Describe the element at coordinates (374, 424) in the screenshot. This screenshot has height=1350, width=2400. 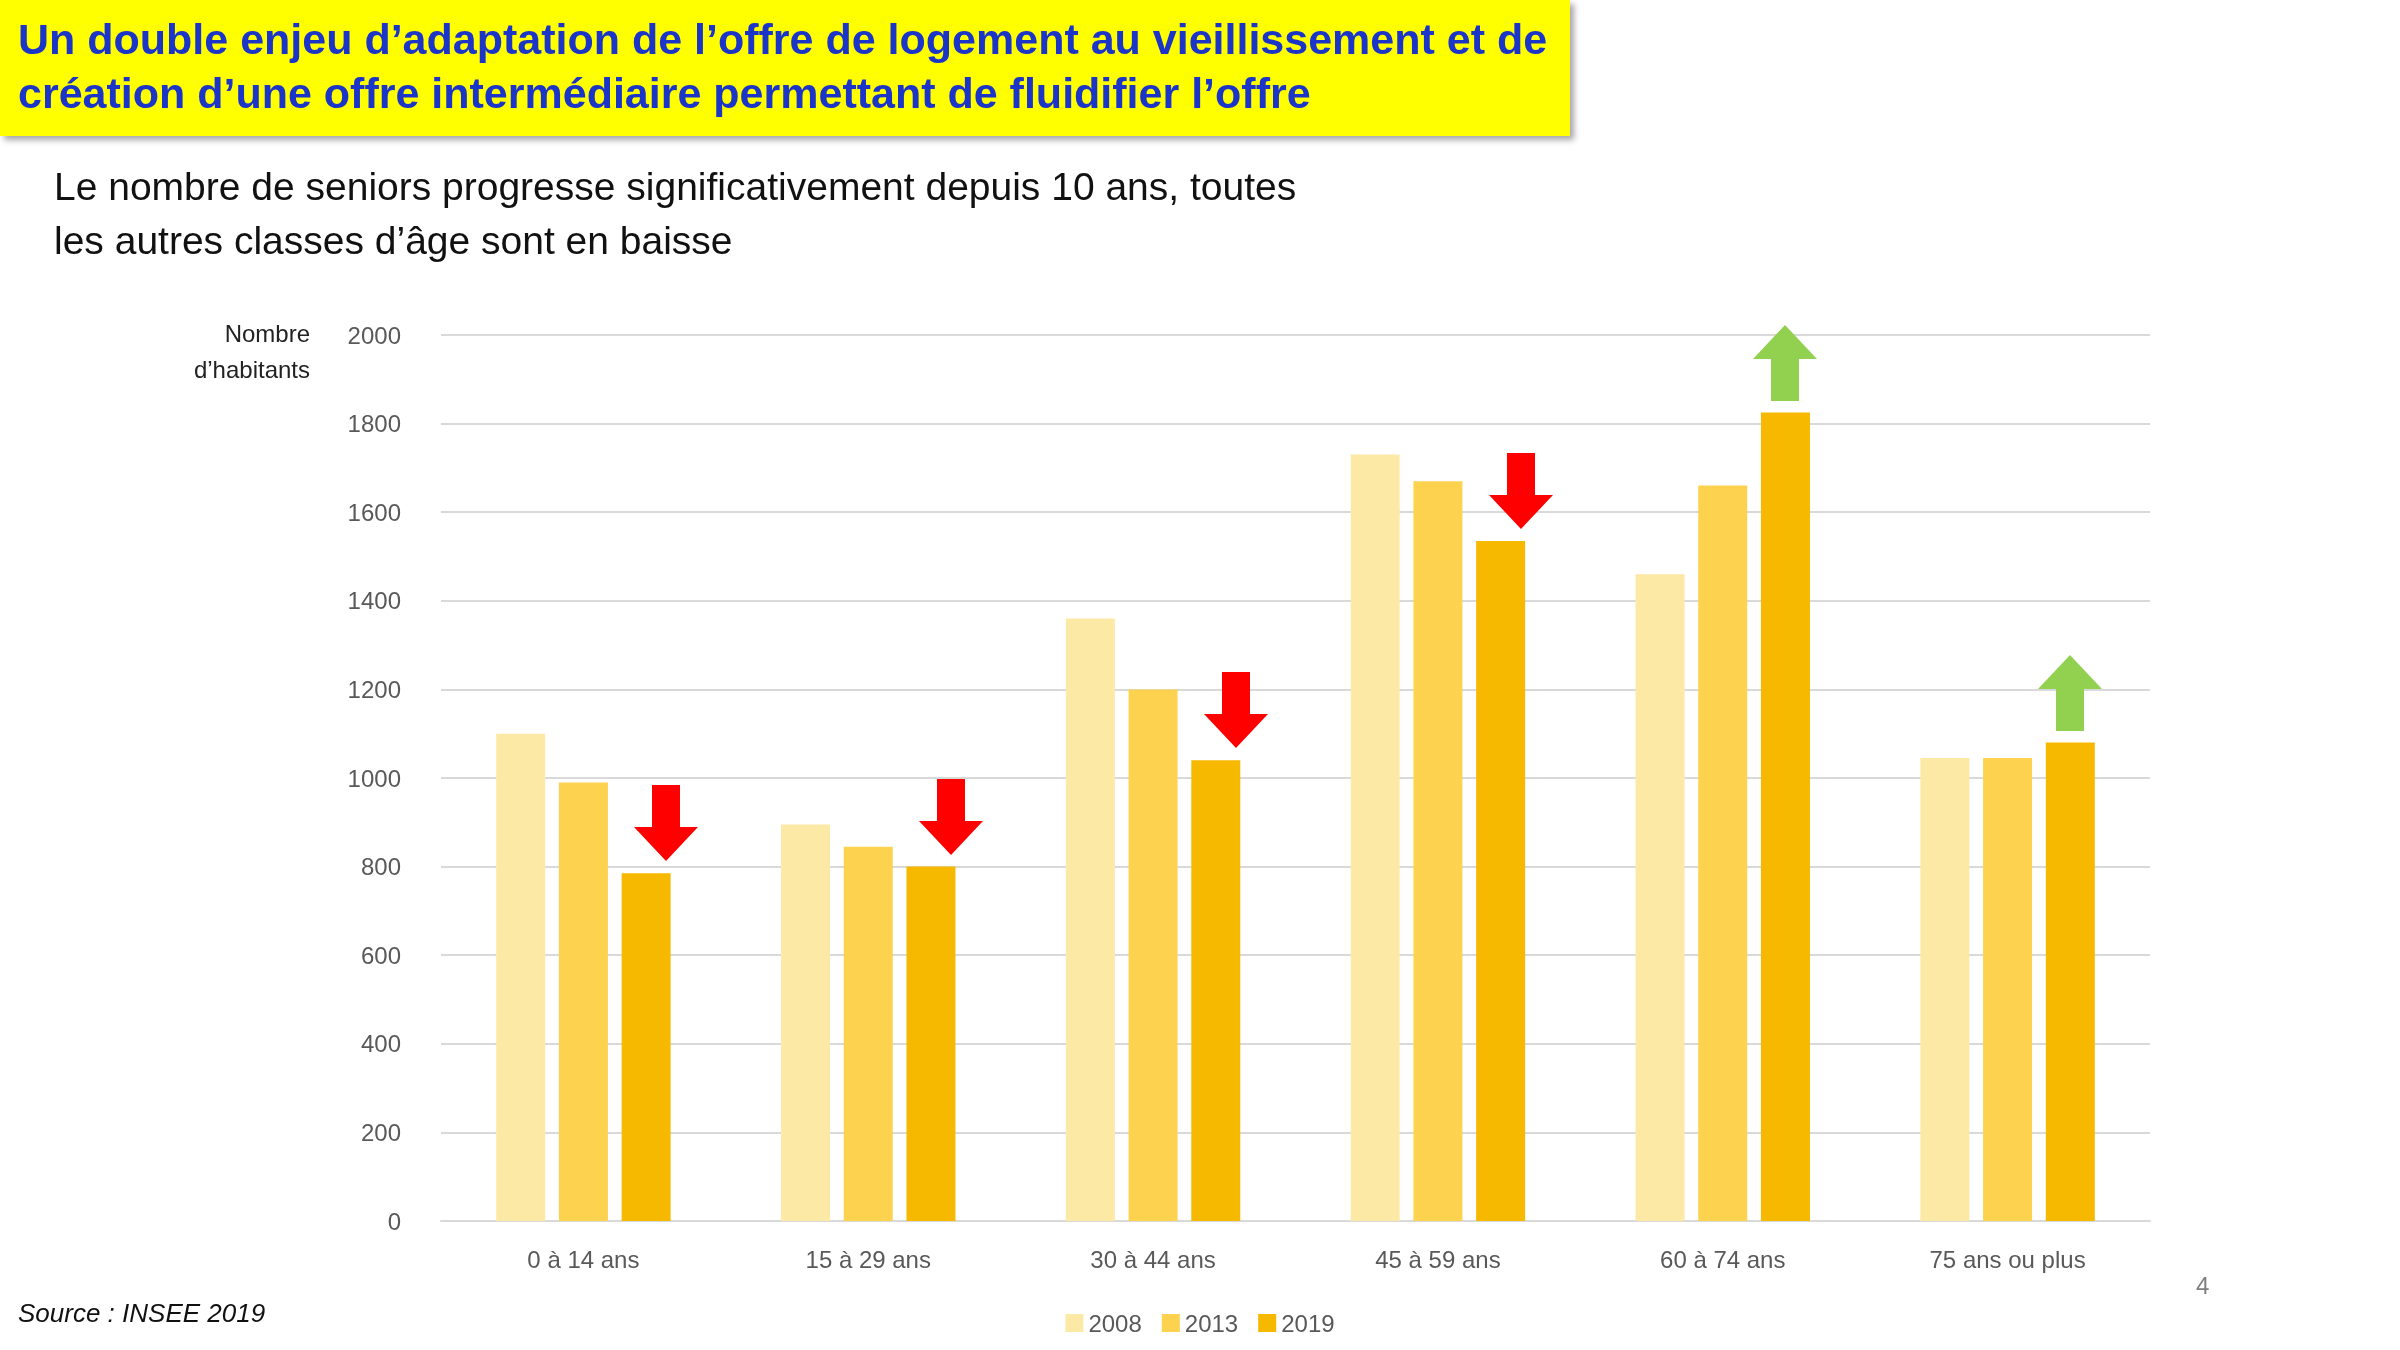
I see `y-tick-label: 1800` at that location.